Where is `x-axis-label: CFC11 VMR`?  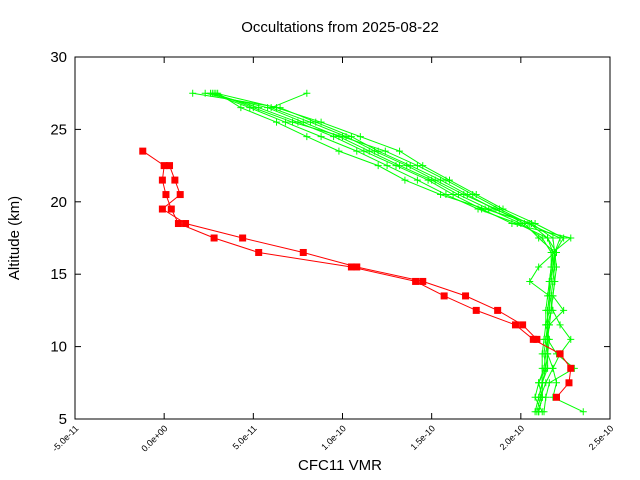 x-axis-label: CFC11 VMR is located at coordinates (340, 465).